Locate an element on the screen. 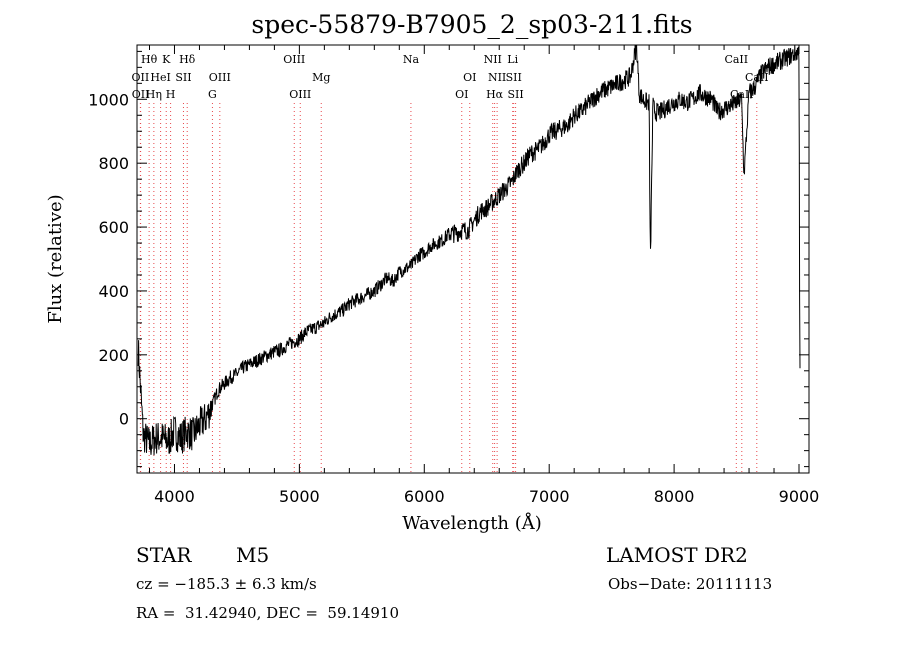 The height and width of the screenshot is (650, 900). y-tick-label: 0 is located at coordinates (124, 419).